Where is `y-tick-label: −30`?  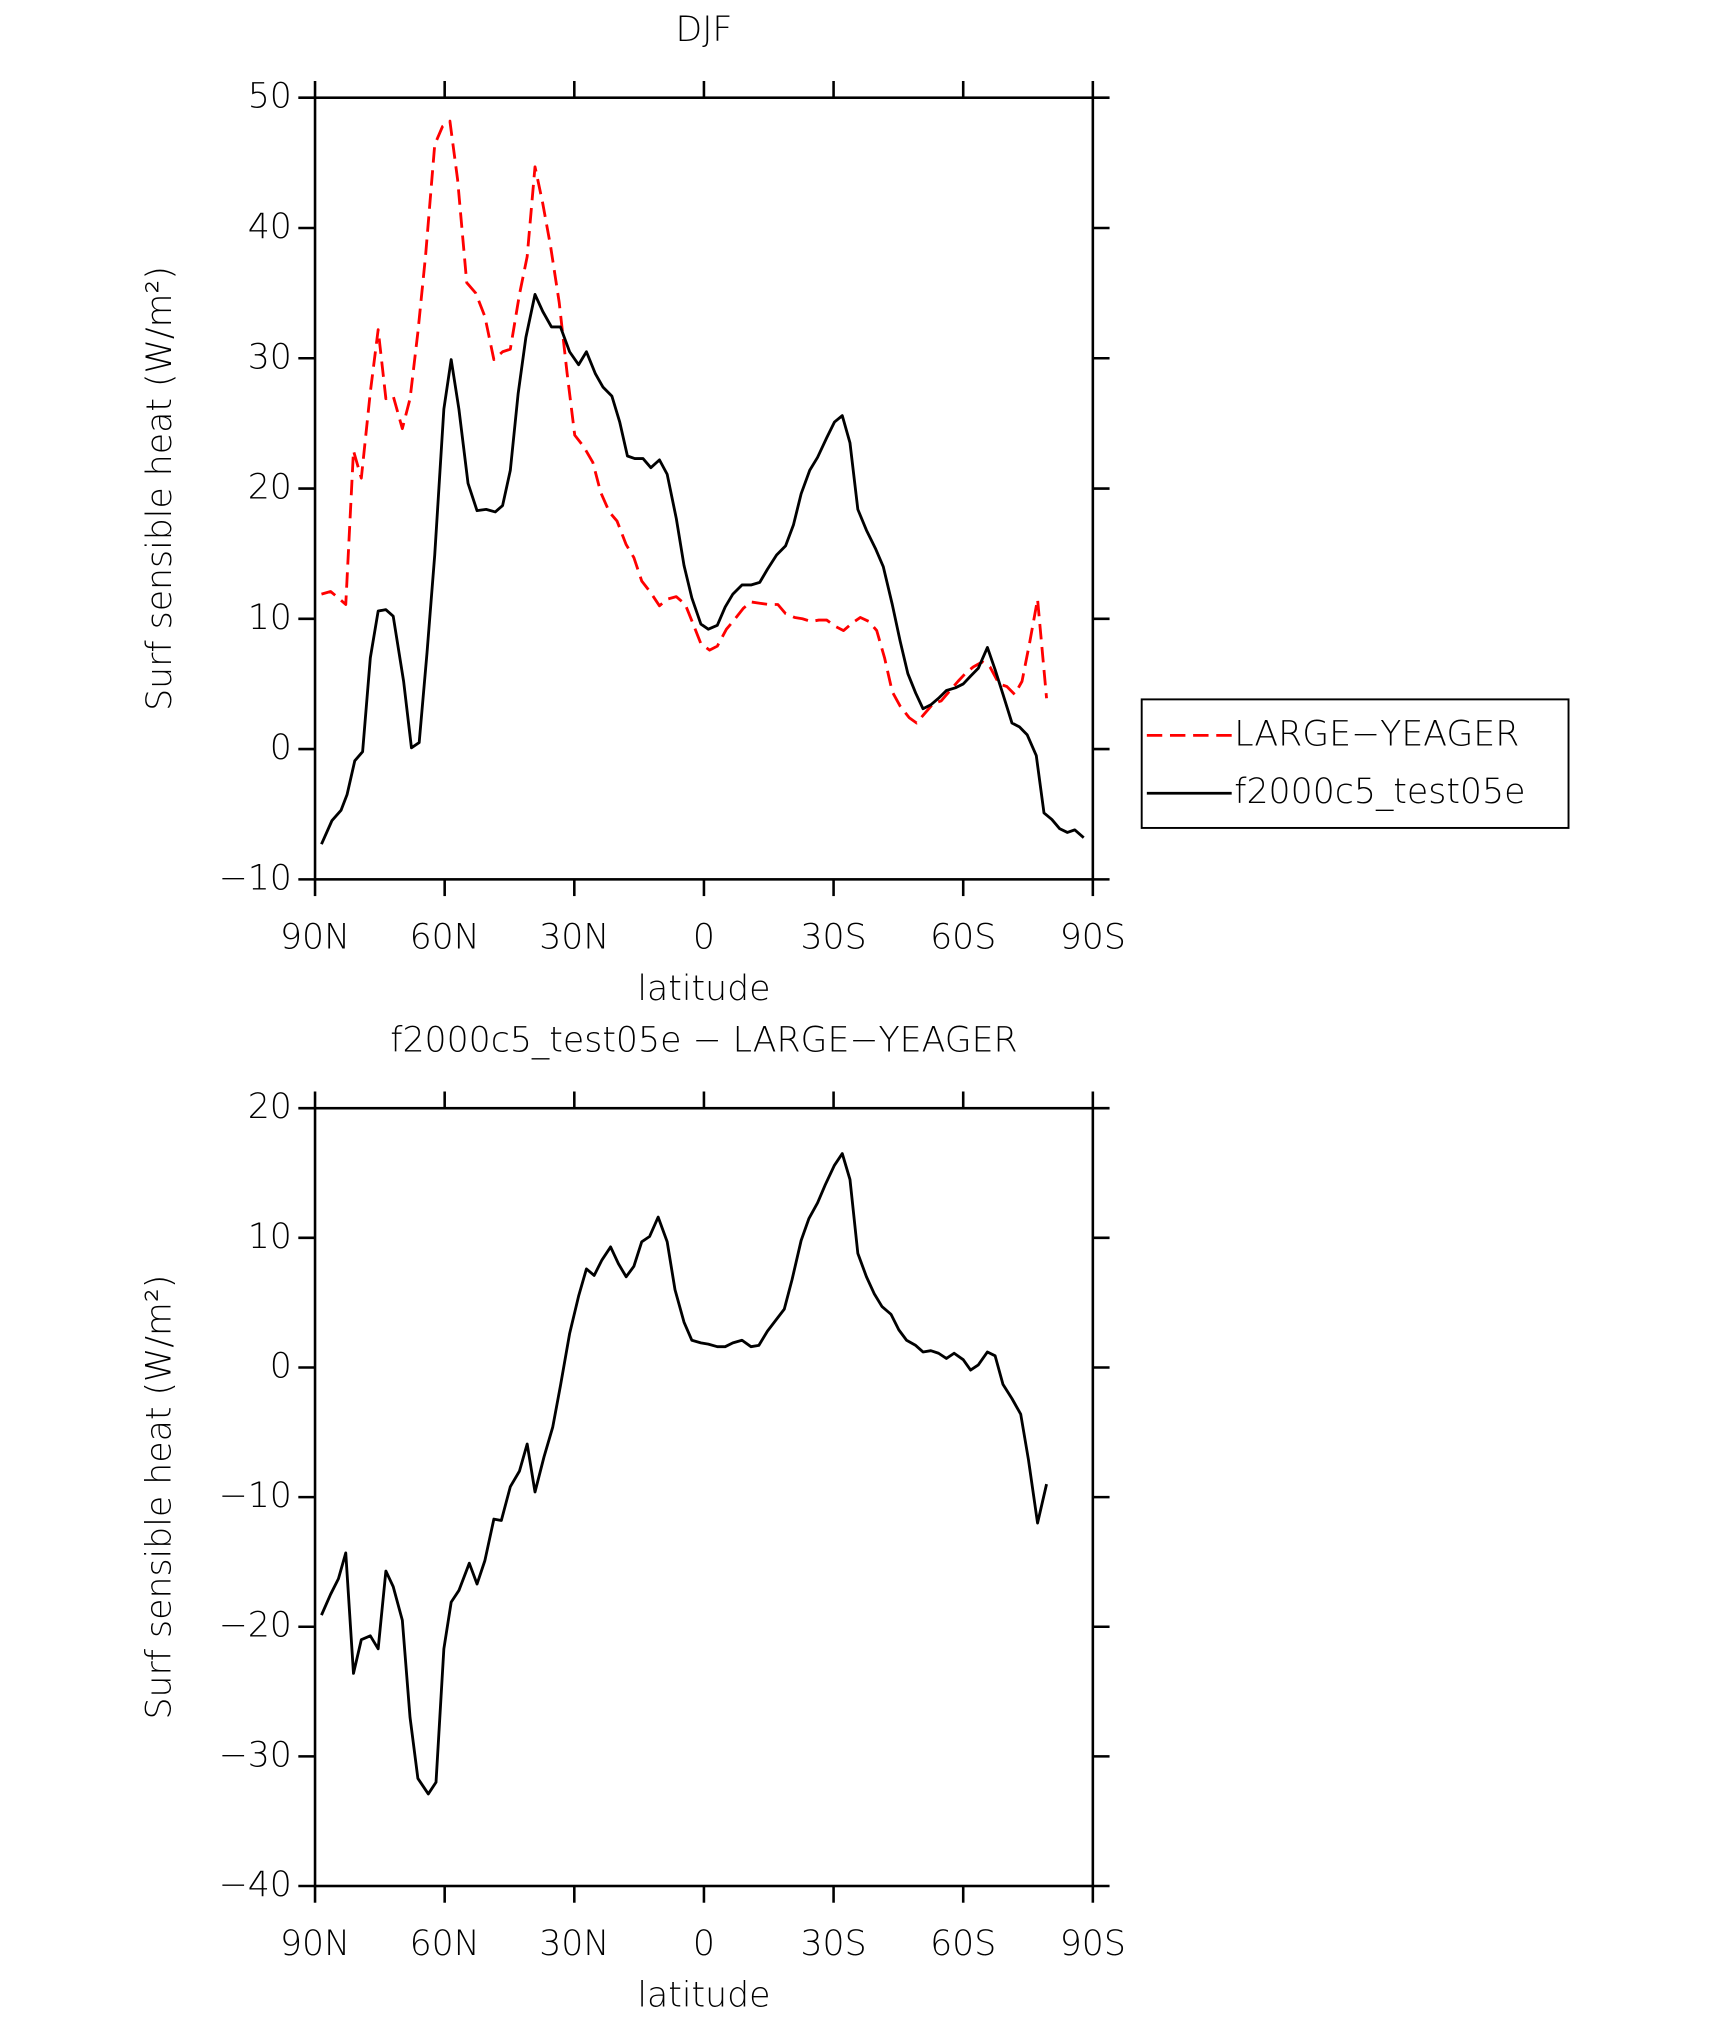
y-tick-label: −30 is located at coordinates (255, 1755).